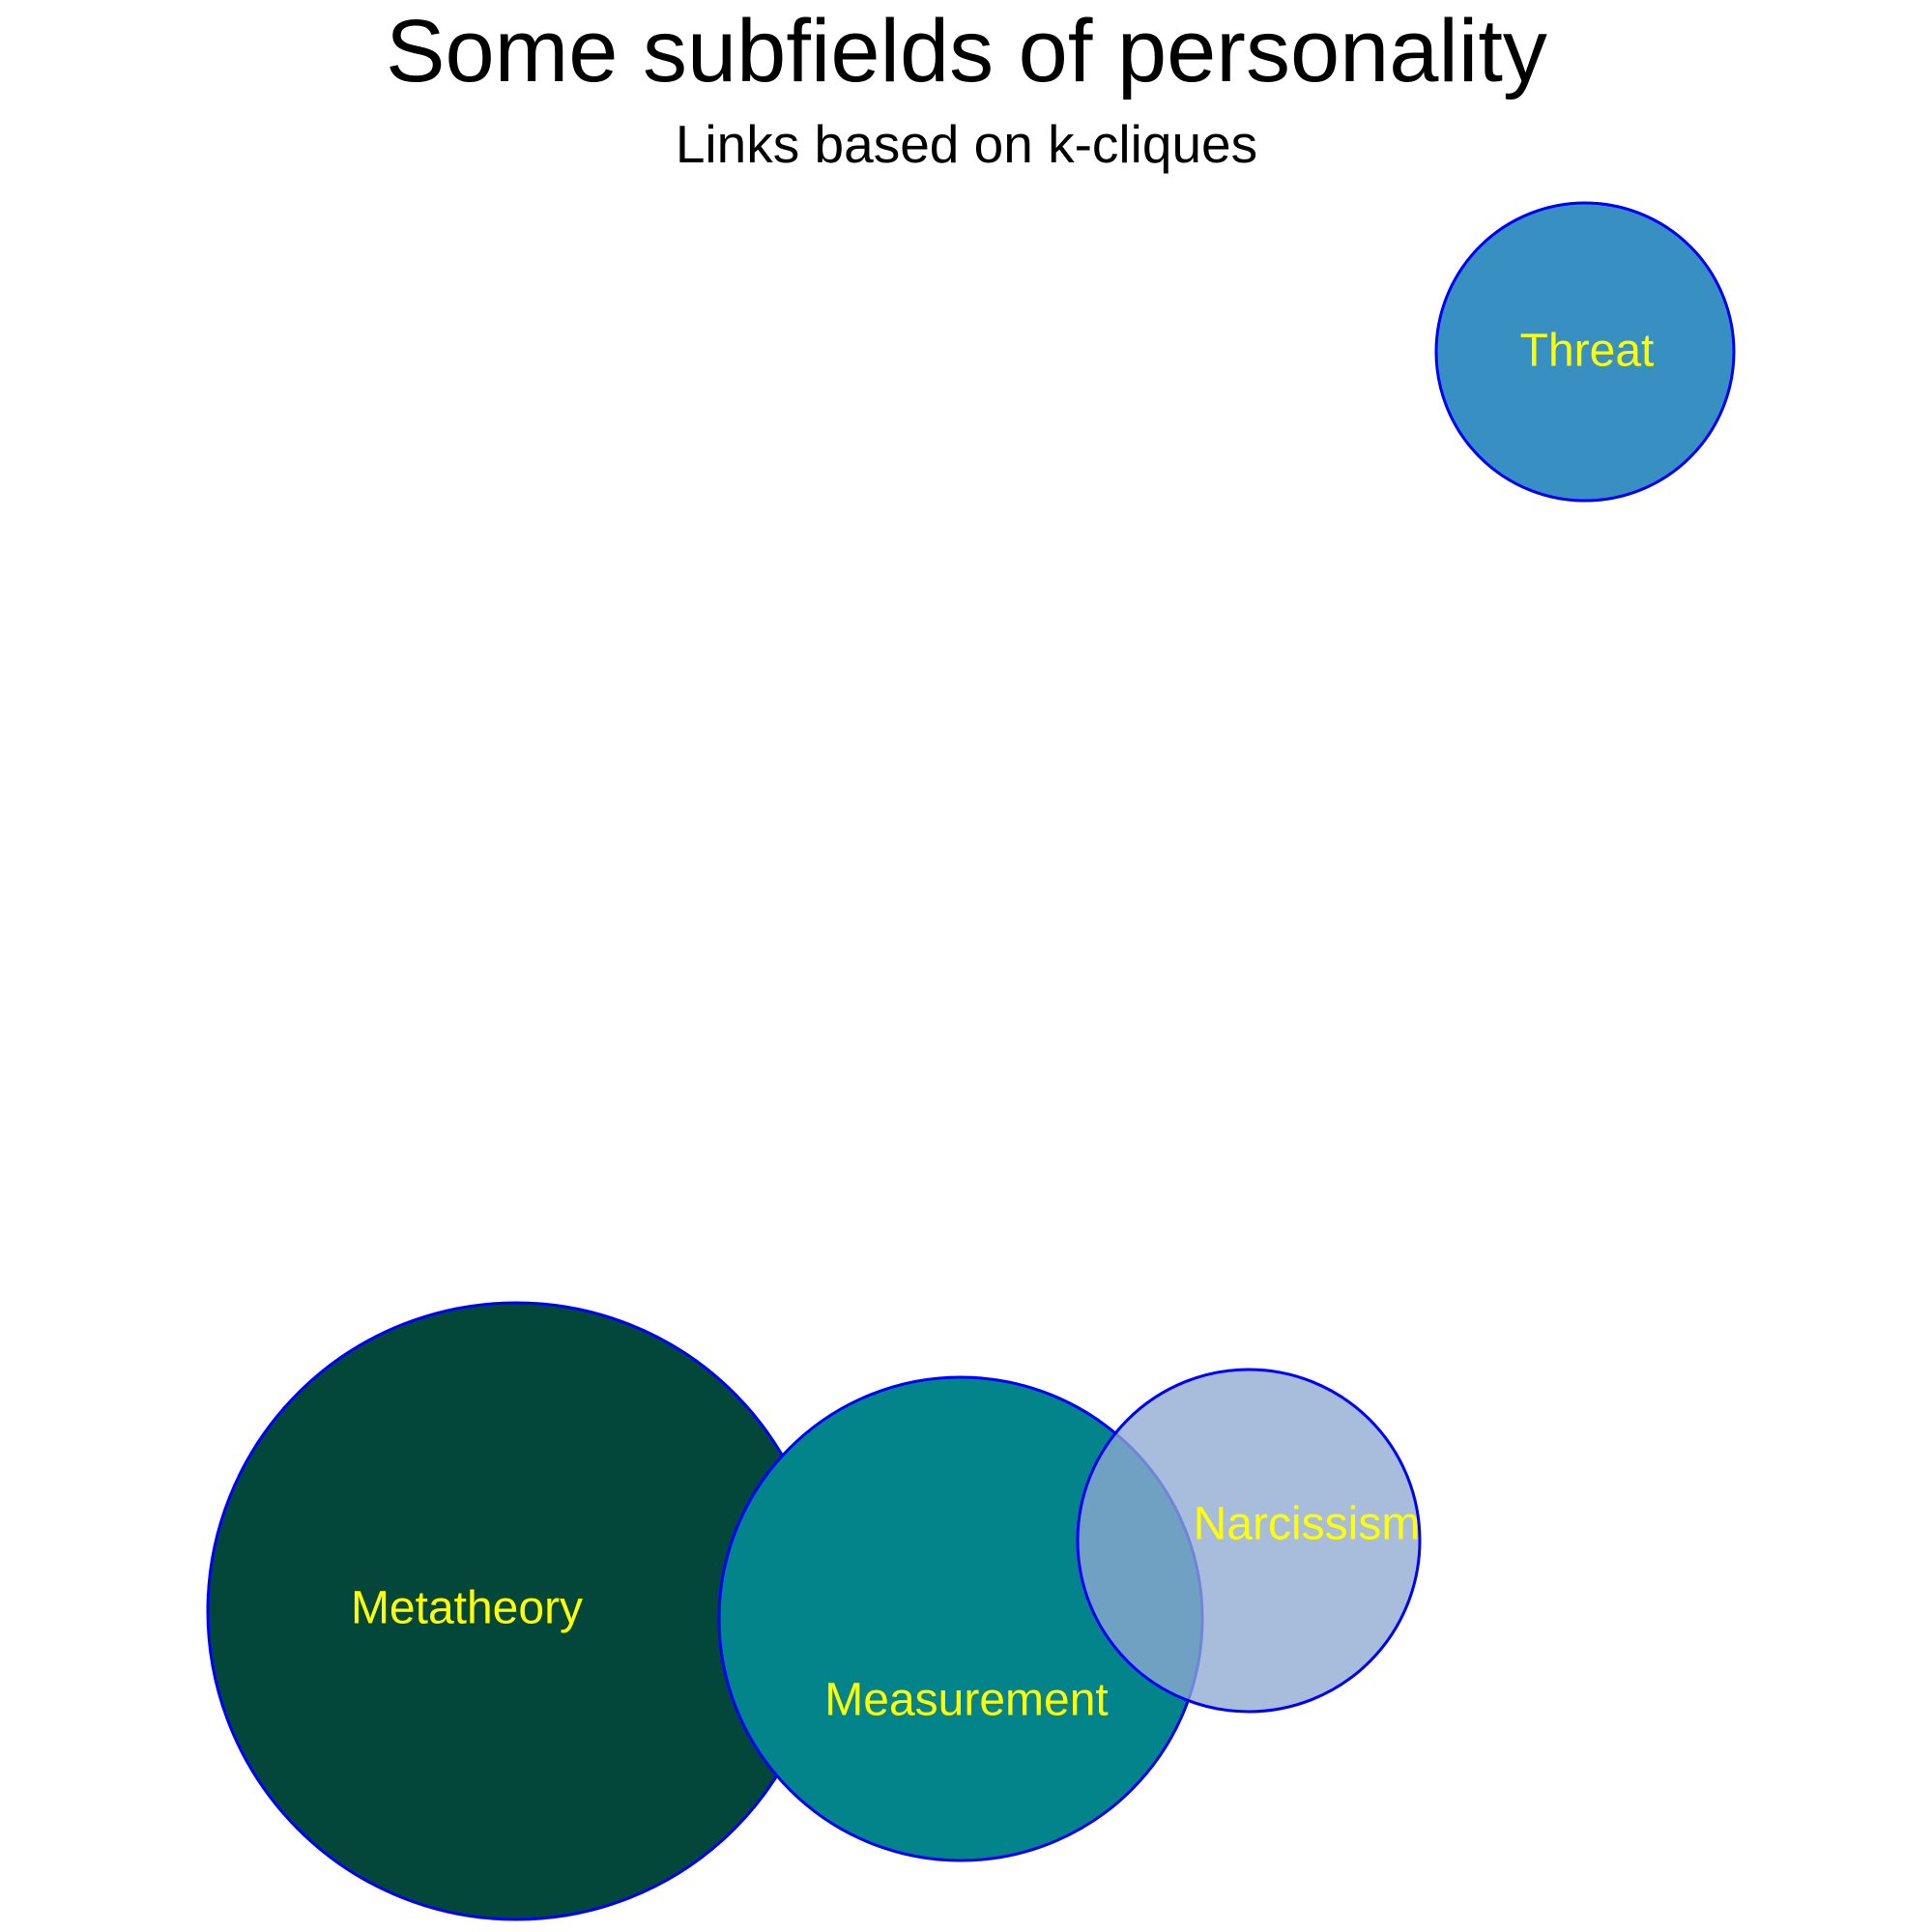  What do you see at coordinates (1587, 351) in the screenshot?
I see `node-label-threat: Threat` at bounding box center [1587, 351].